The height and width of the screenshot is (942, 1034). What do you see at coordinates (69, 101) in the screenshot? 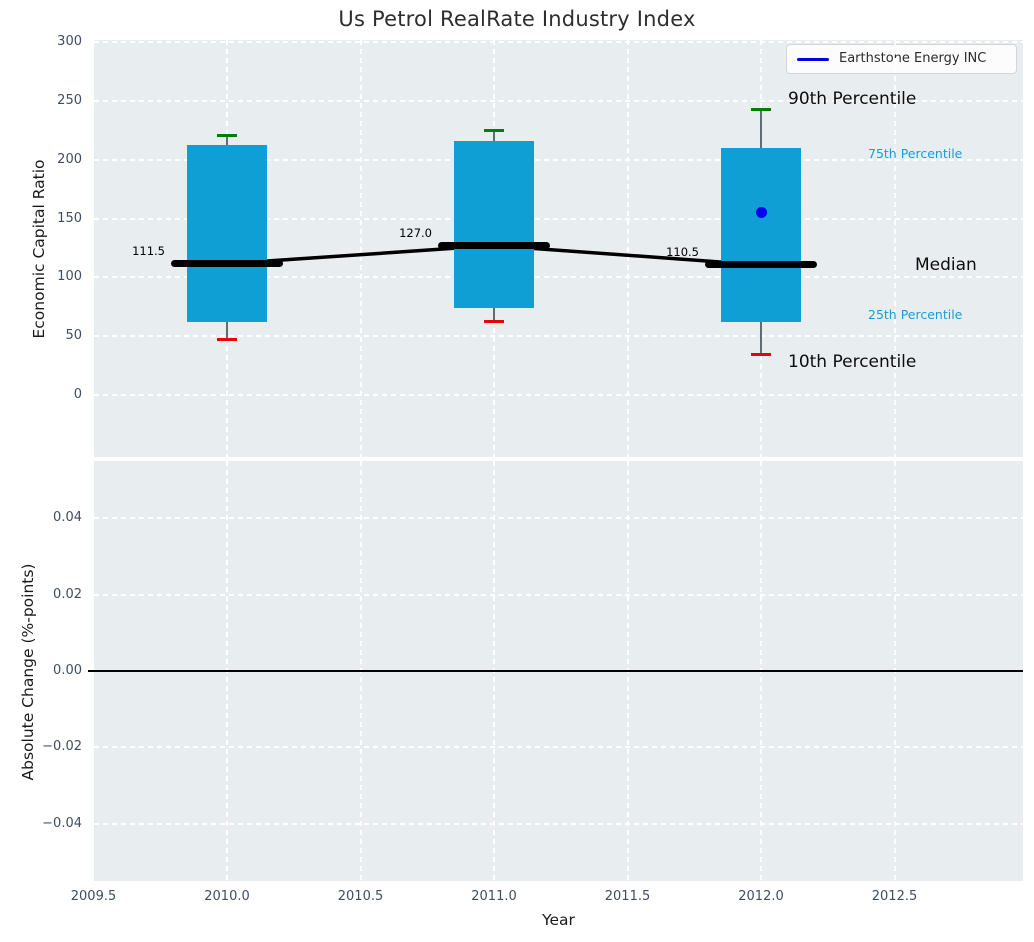
I see `top-y-tick-label: 250` at bounding box center [69, 101].